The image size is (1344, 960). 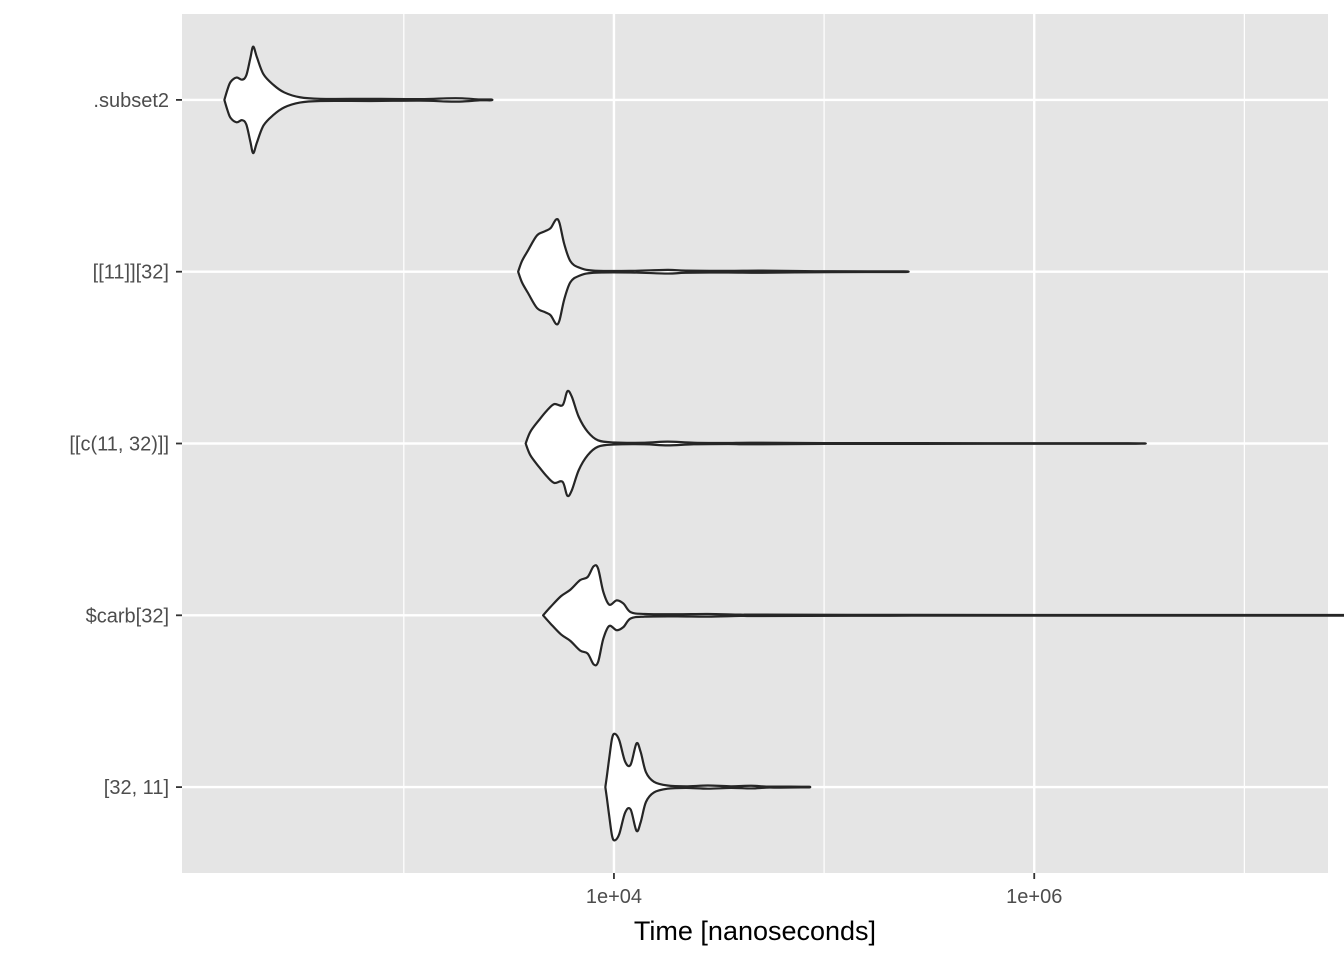 I want to click on y-tick-label: $carb[32], so click(x=127, y=616).